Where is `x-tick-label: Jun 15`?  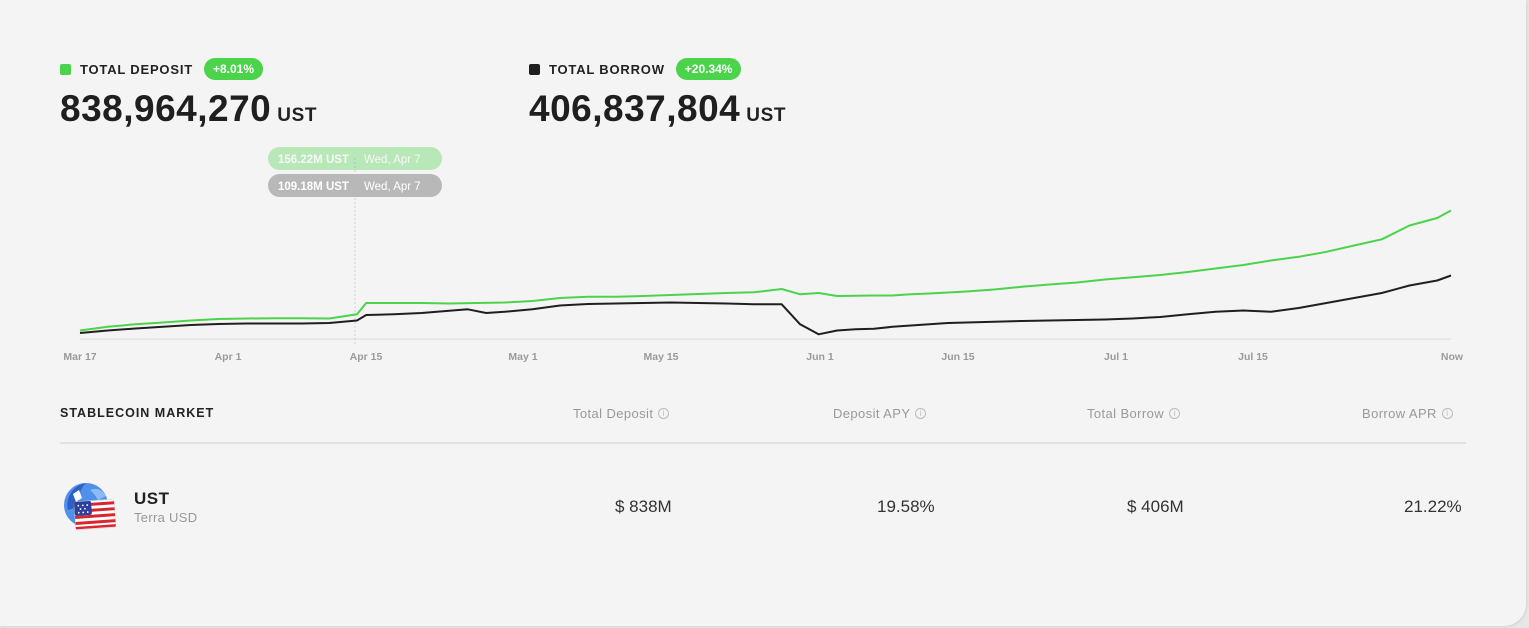 x-tick-label: Jun 15 is located at coordinates (957, 357).